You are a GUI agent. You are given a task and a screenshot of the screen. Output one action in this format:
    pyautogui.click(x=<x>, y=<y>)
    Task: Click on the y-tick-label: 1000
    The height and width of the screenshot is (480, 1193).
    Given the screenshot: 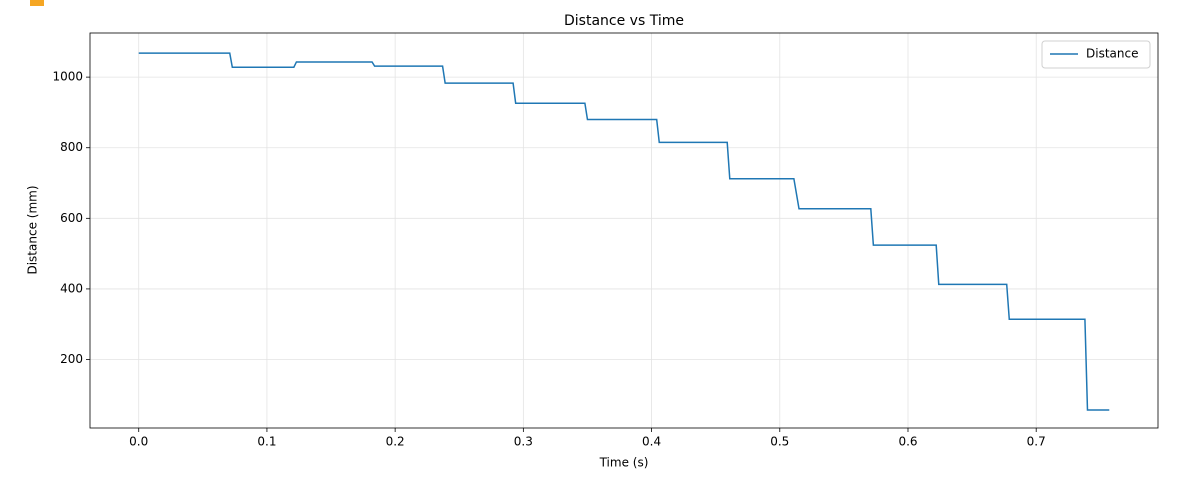 What is the action you would take?
    pyautogui.click(x=67, y=77)
    